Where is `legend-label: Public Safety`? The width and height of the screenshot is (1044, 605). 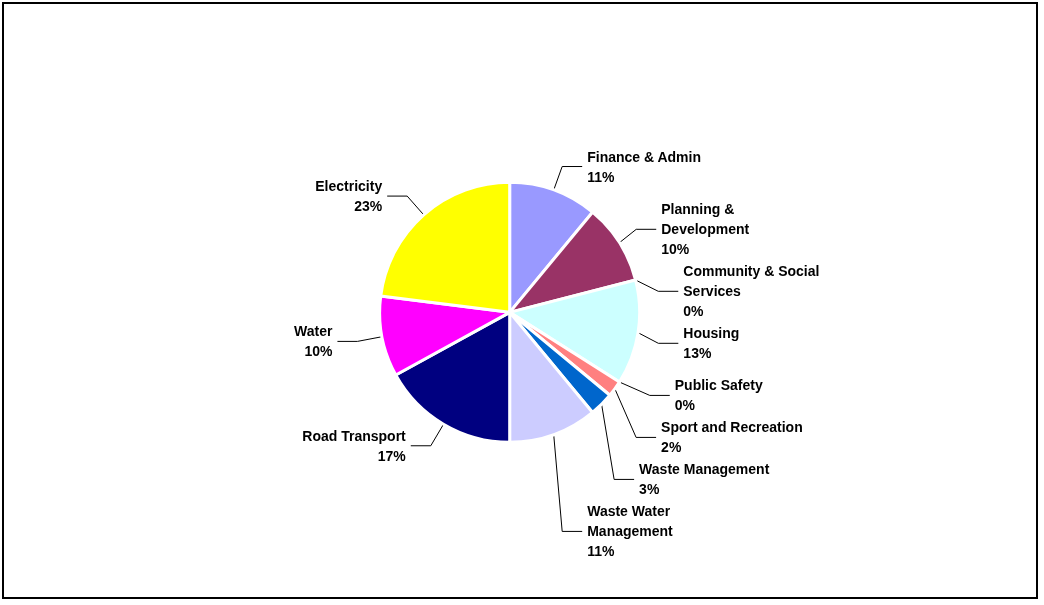
legend-label: Public Safety is located at coordinates (718, 385).